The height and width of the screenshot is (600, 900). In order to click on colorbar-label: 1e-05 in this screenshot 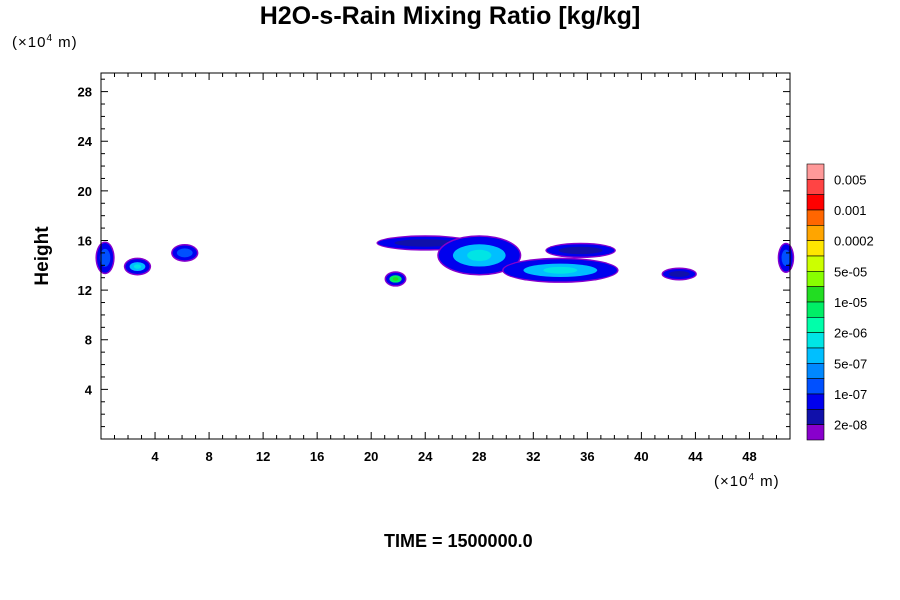, I will do `click(850, 302)`.